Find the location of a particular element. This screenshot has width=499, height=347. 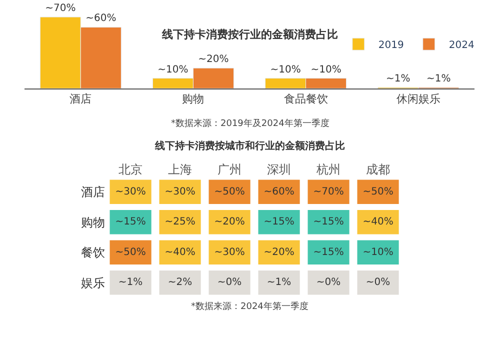

x-tick-label: 酒店 is located at coordinates (81, 99).